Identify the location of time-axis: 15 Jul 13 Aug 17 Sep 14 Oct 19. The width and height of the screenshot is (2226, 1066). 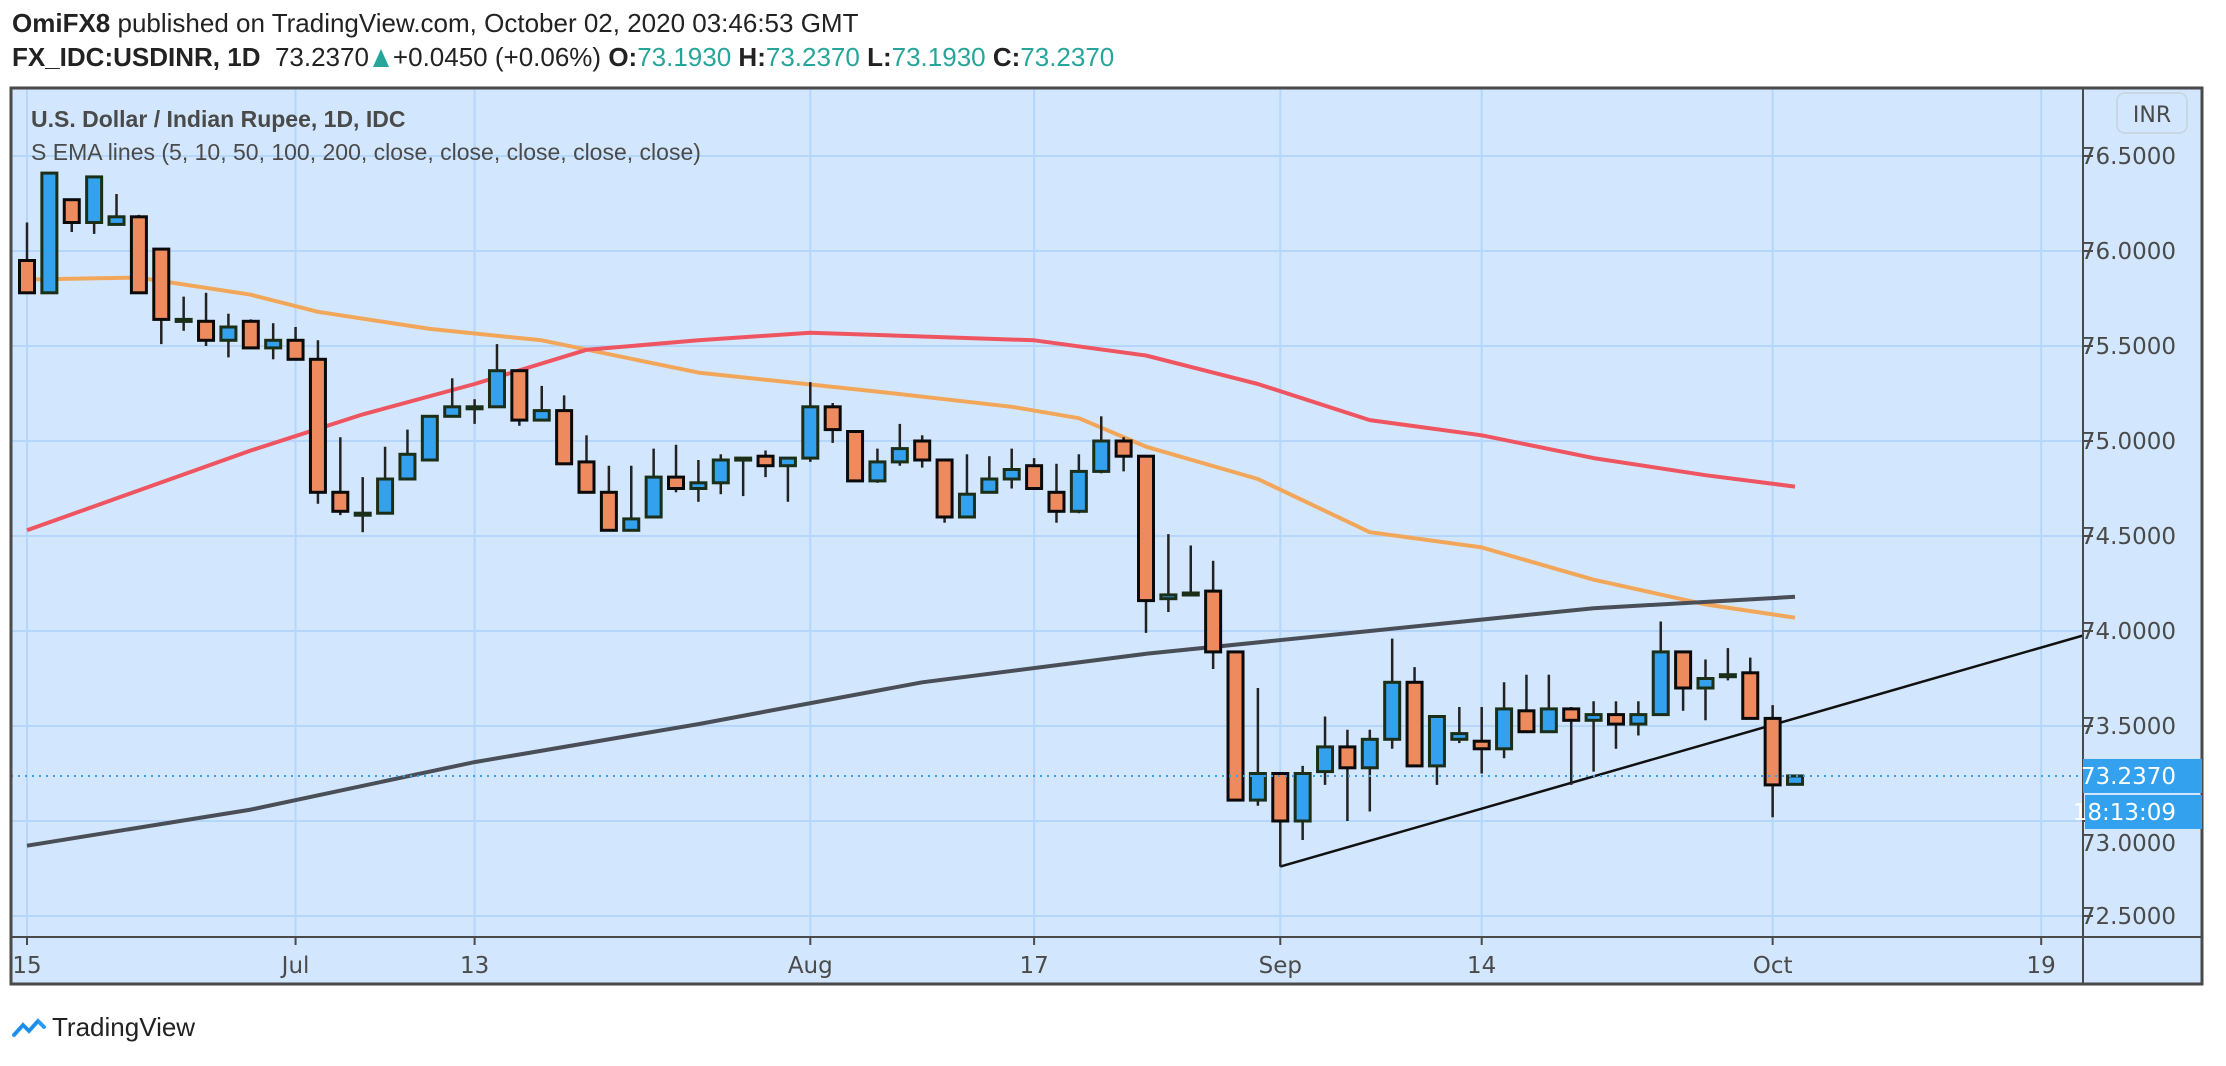
(1034, 958).